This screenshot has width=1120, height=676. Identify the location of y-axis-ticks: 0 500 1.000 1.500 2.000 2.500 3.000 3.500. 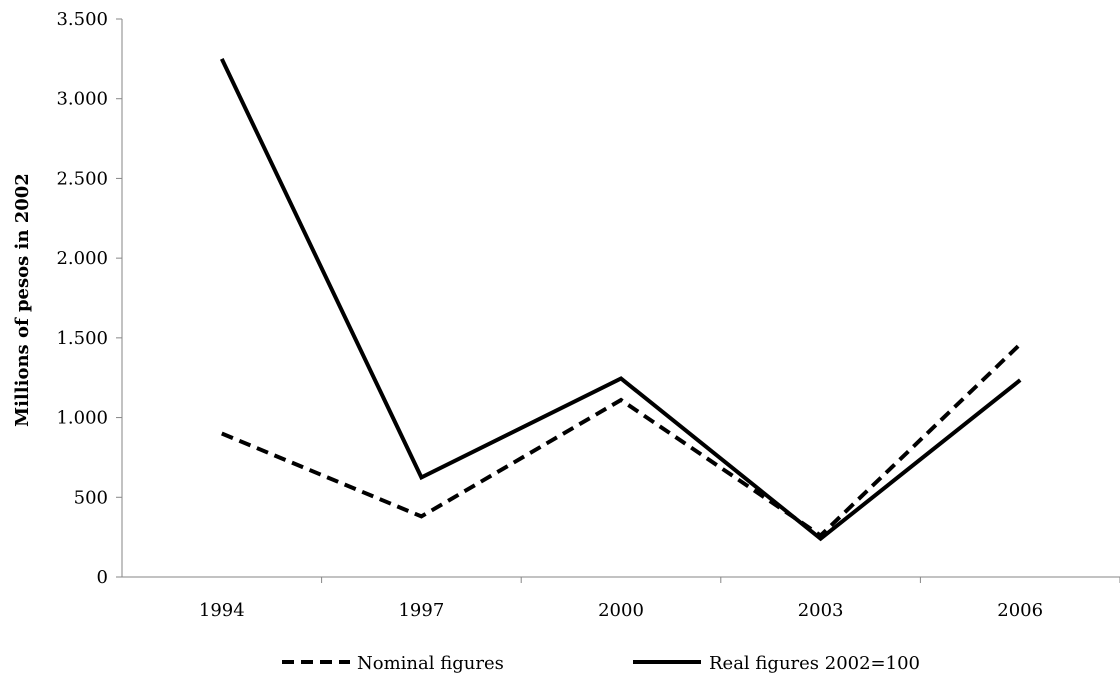
(89, 298).